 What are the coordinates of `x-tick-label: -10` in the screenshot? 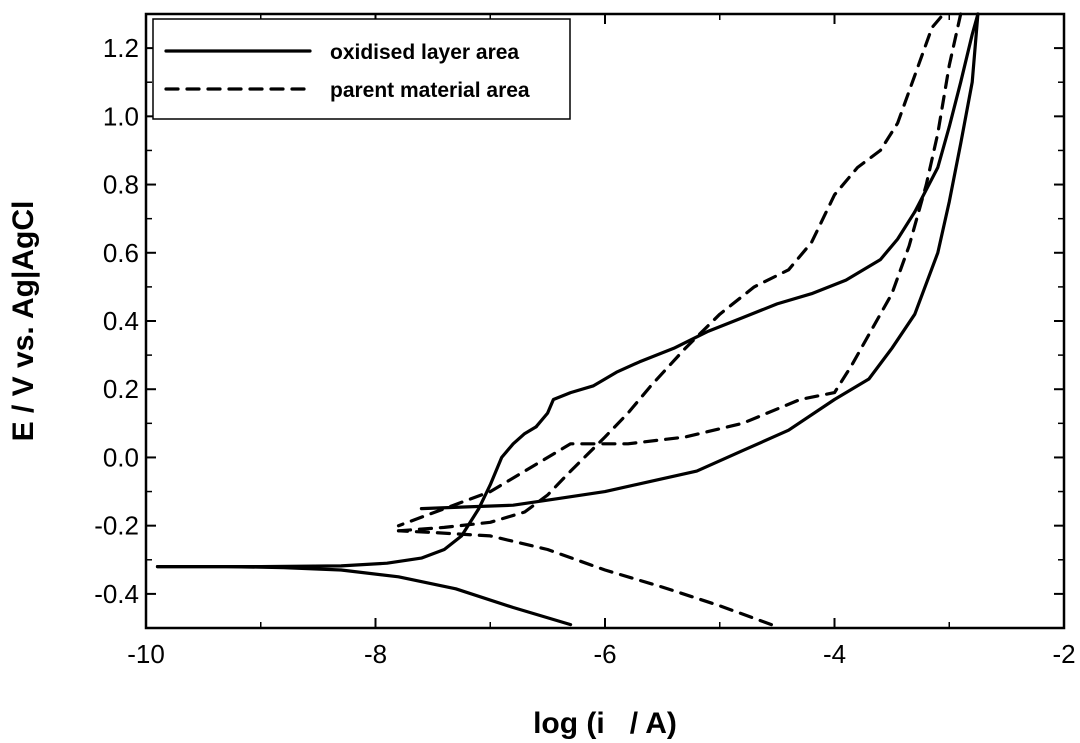 It's located at (146, 654).